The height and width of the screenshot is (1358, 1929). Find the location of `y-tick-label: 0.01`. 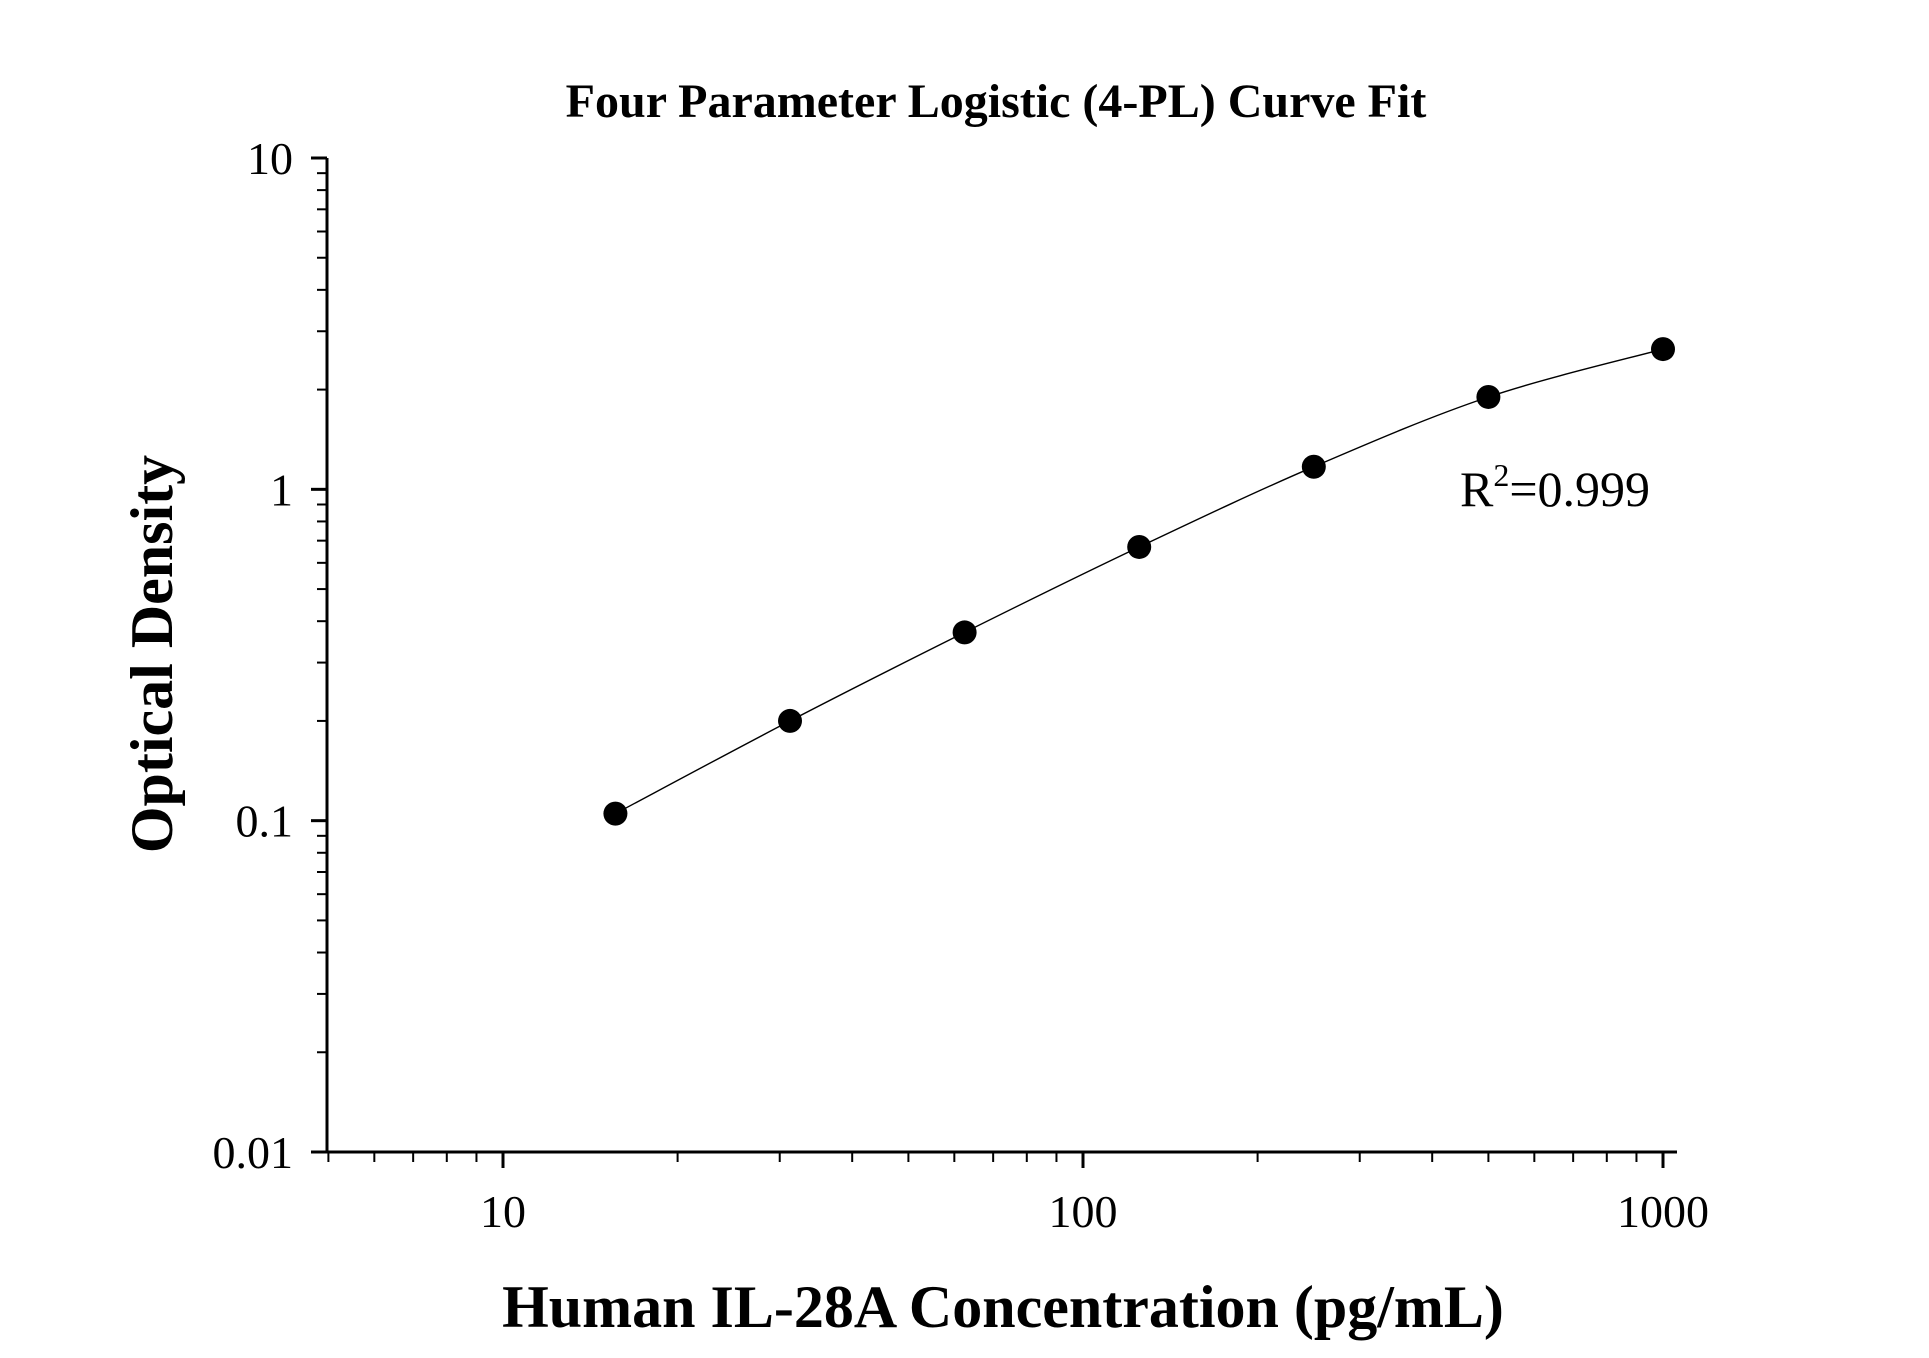

y-tick-label: 0.01 is located at coordinates (253, 1152).